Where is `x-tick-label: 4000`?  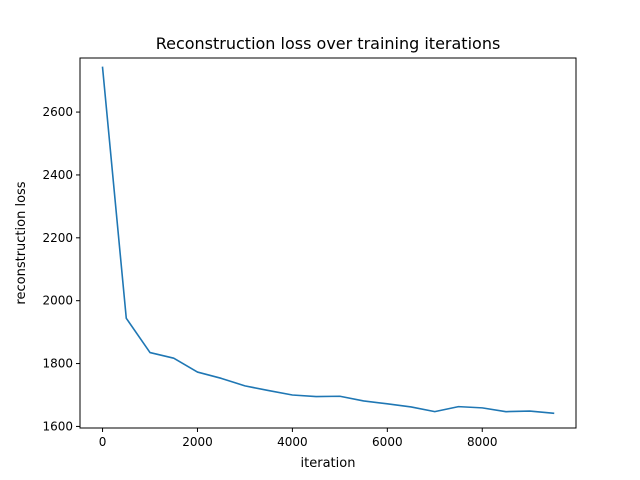
x-tick-label: 4000 is located at coordinates (292, 442).